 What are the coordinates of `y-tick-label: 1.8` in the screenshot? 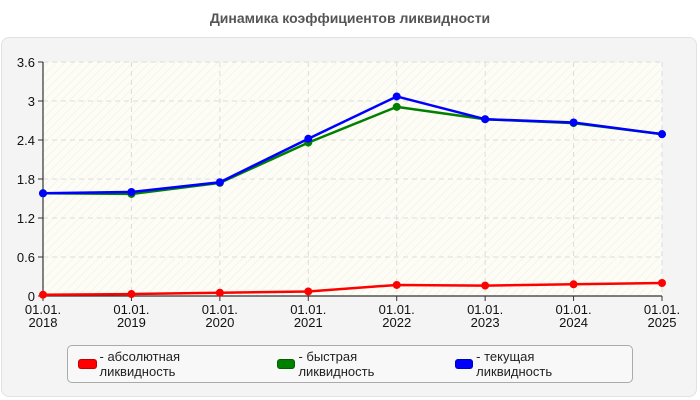 It's located at (26, 179).